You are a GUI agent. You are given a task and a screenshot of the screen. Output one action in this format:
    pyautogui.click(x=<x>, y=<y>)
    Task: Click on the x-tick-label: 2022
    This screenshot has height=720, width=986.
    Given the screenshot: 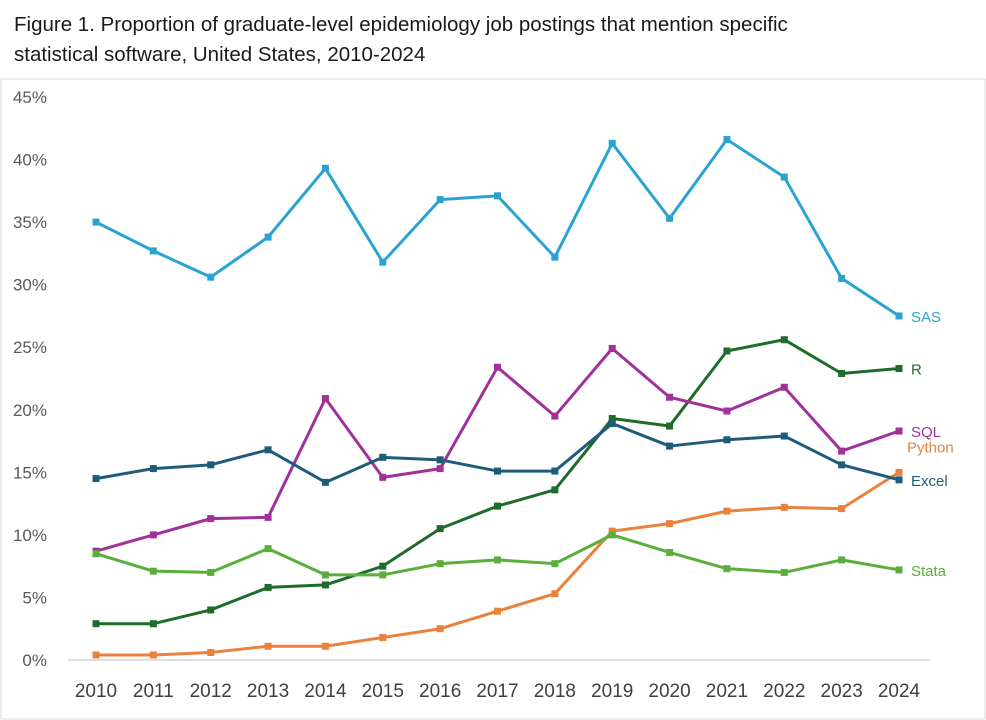 What is the action you would take?
    pyautogui.click(x=784, y=691)
    